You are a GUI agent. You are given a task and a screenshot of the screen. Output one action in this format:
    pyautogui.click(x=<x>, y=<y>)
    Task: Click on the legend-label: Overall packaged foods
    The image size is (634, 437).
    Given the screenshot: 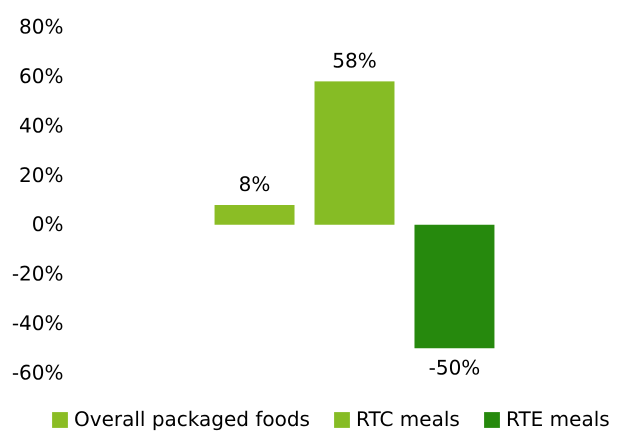 What is the action you would take?
    pyautogui.click(x=192, y=419)
    